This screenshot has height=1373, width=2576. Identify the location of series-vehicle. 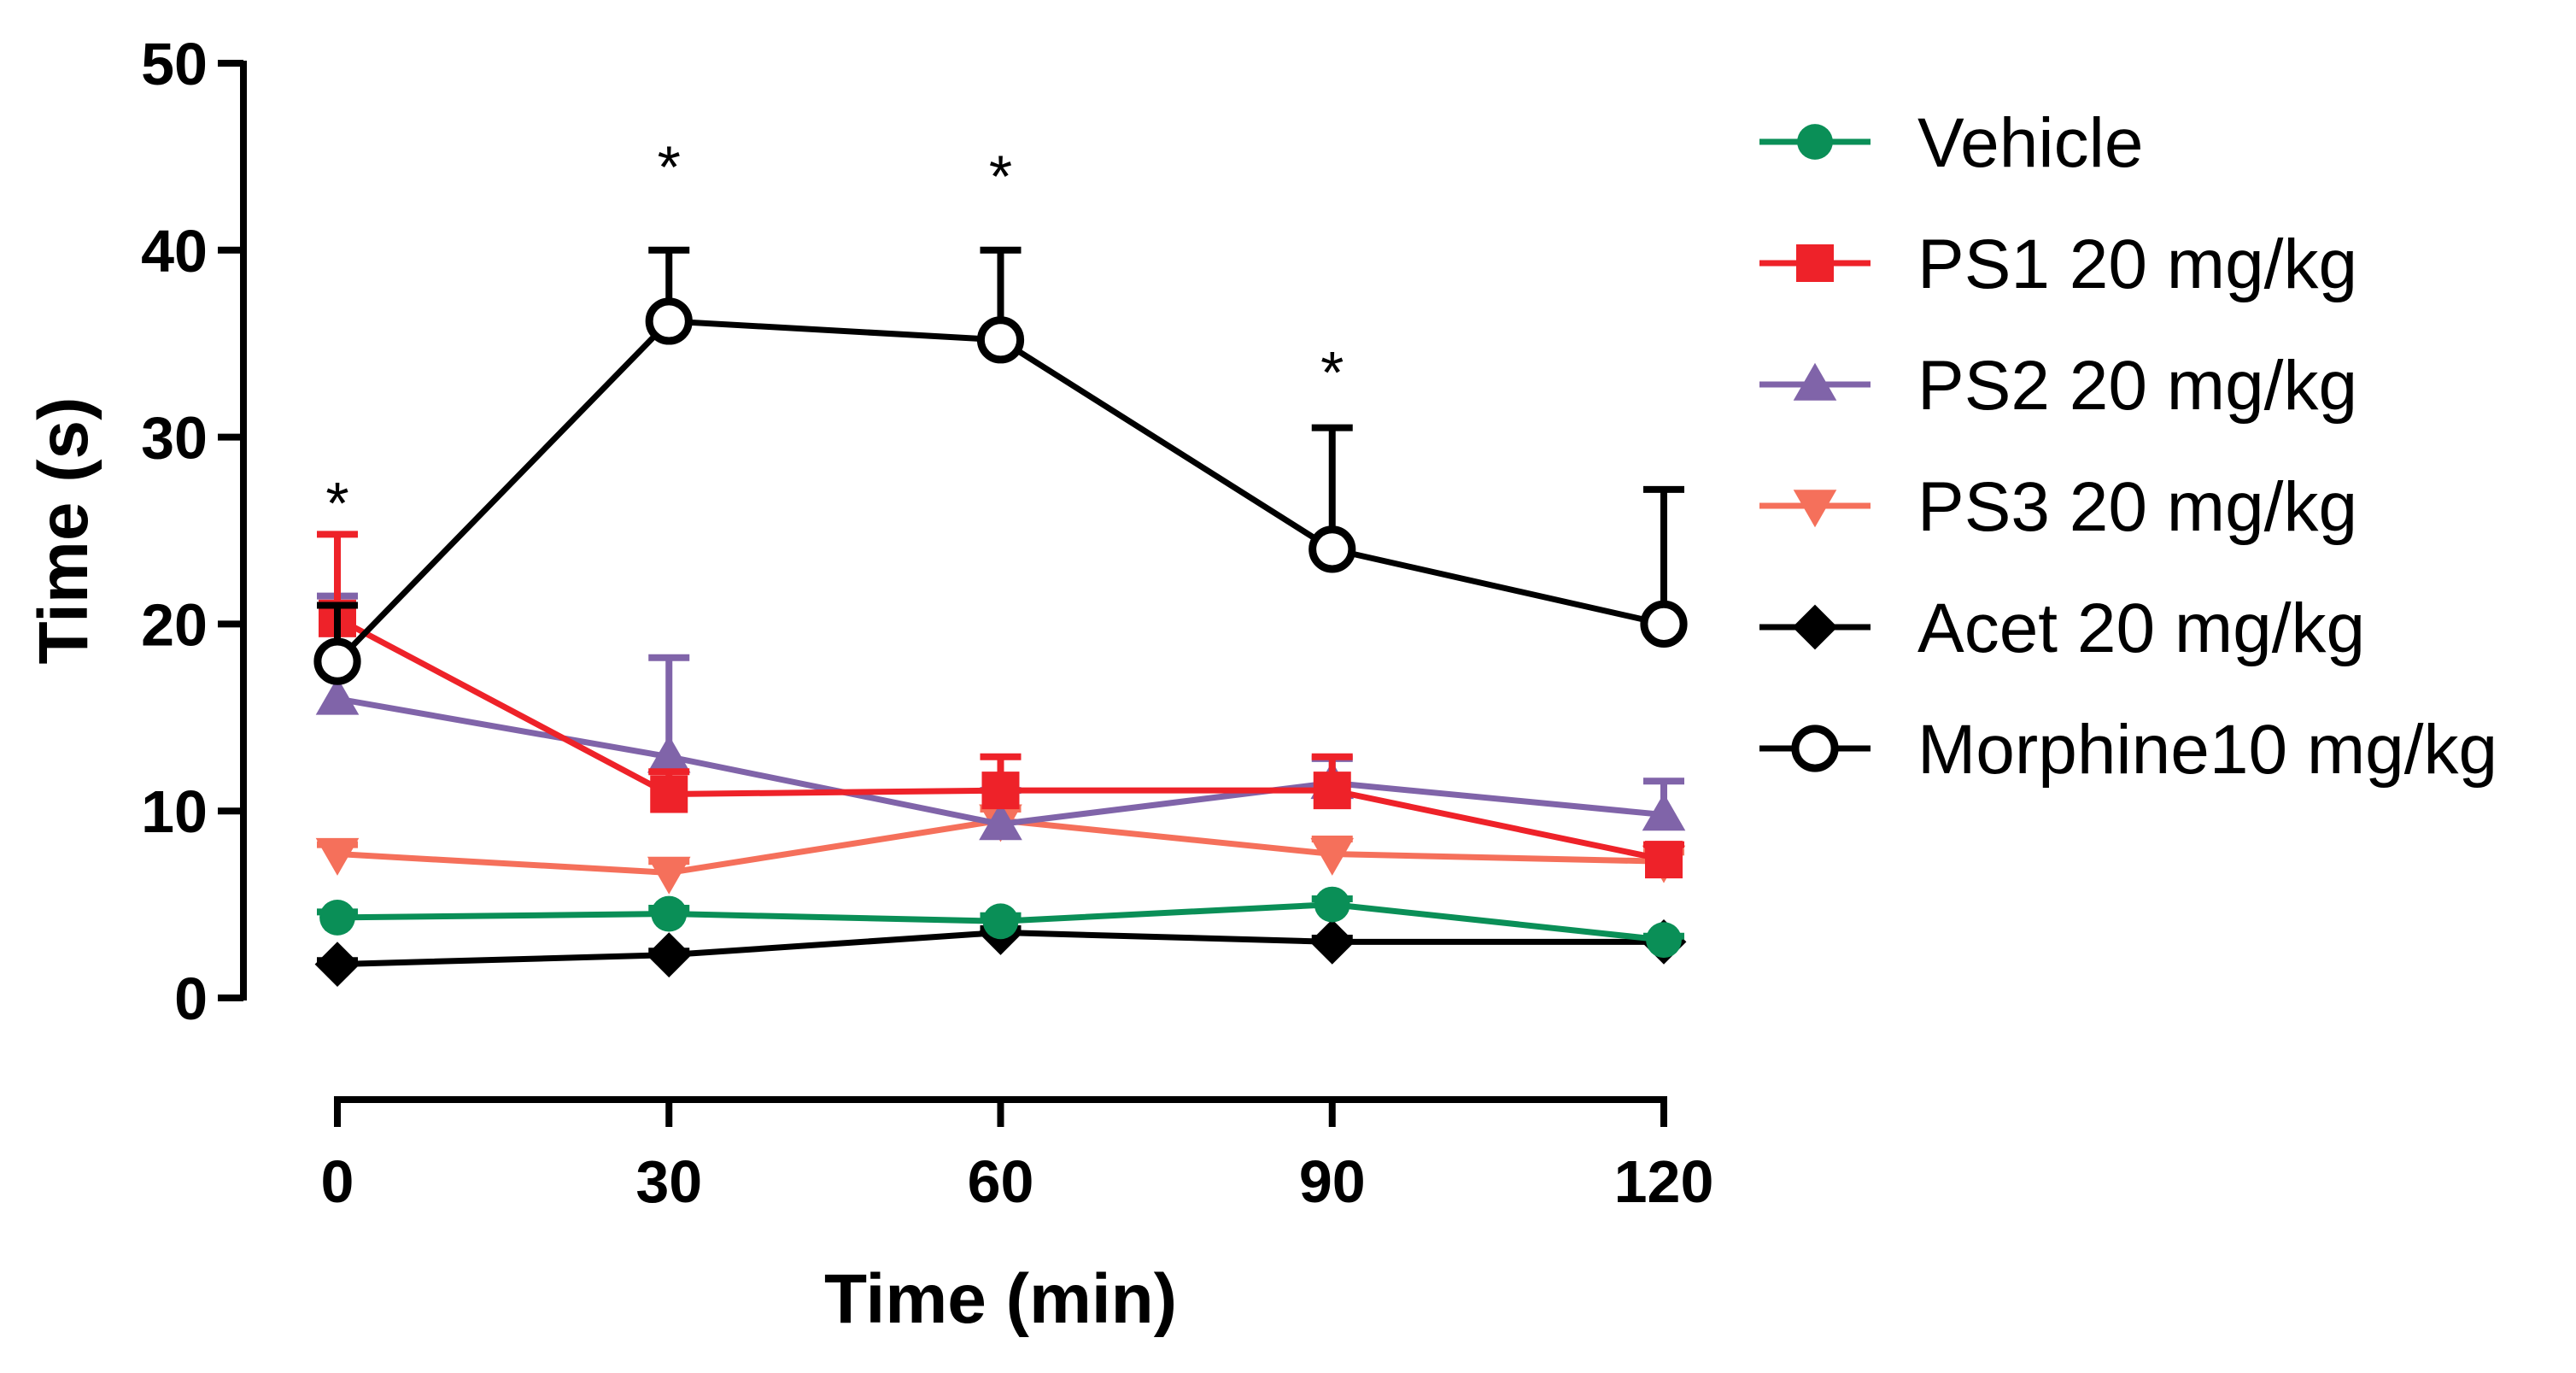
(1000, 923).